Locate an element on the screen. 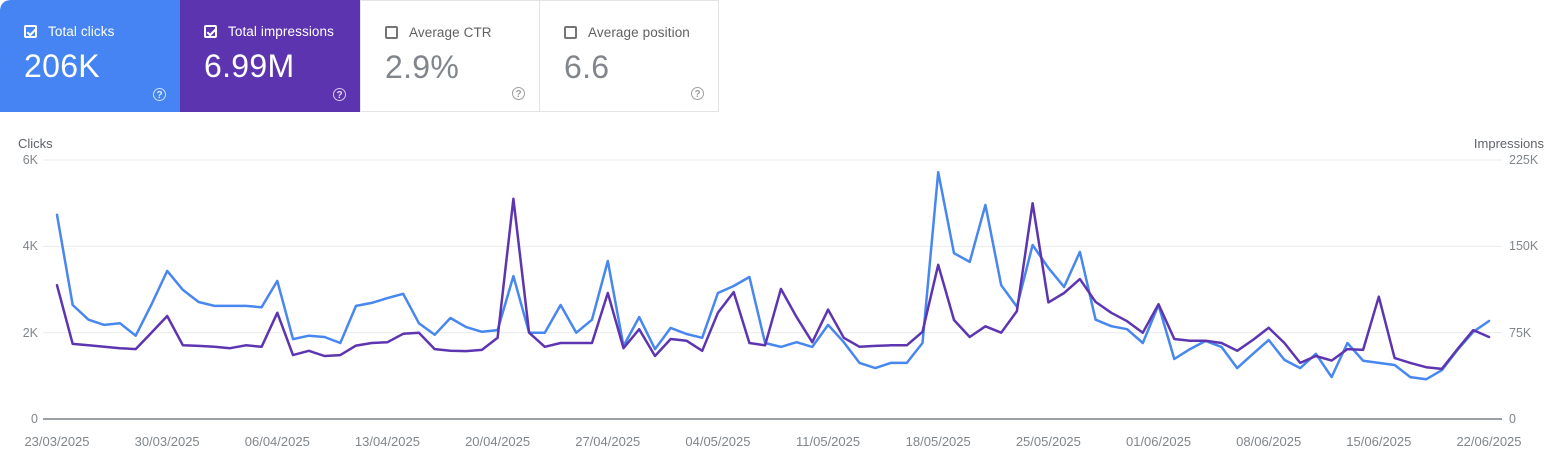 The width and height of the screenshot is (1557, 474). right-axis-tick: 75K is located at coordinates (1520, 332).